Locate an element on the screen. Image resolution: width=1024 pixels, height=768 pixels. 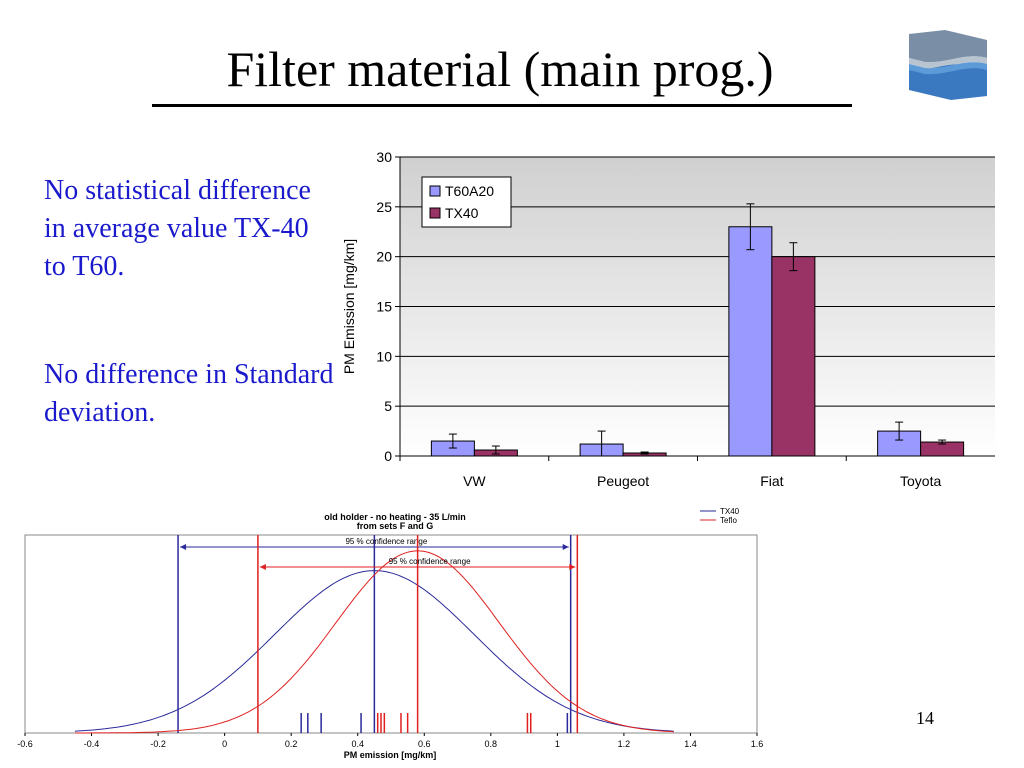
x-tick-label: 1.6 is located at coordinates (757, 744).